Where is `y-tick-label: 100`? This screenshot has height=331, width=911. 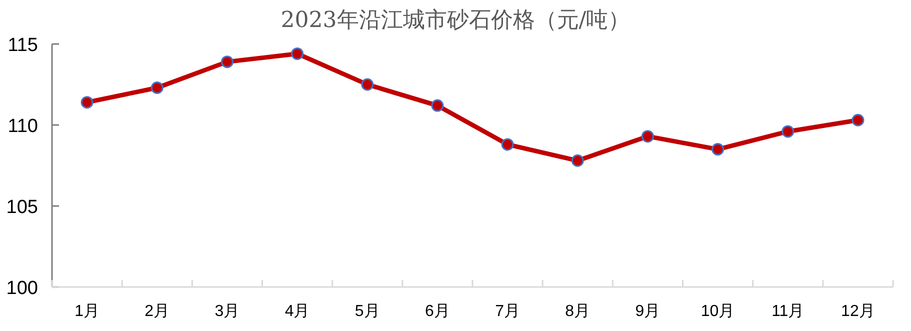
y-tick-label: 100 is located at coordinates (22, 288).